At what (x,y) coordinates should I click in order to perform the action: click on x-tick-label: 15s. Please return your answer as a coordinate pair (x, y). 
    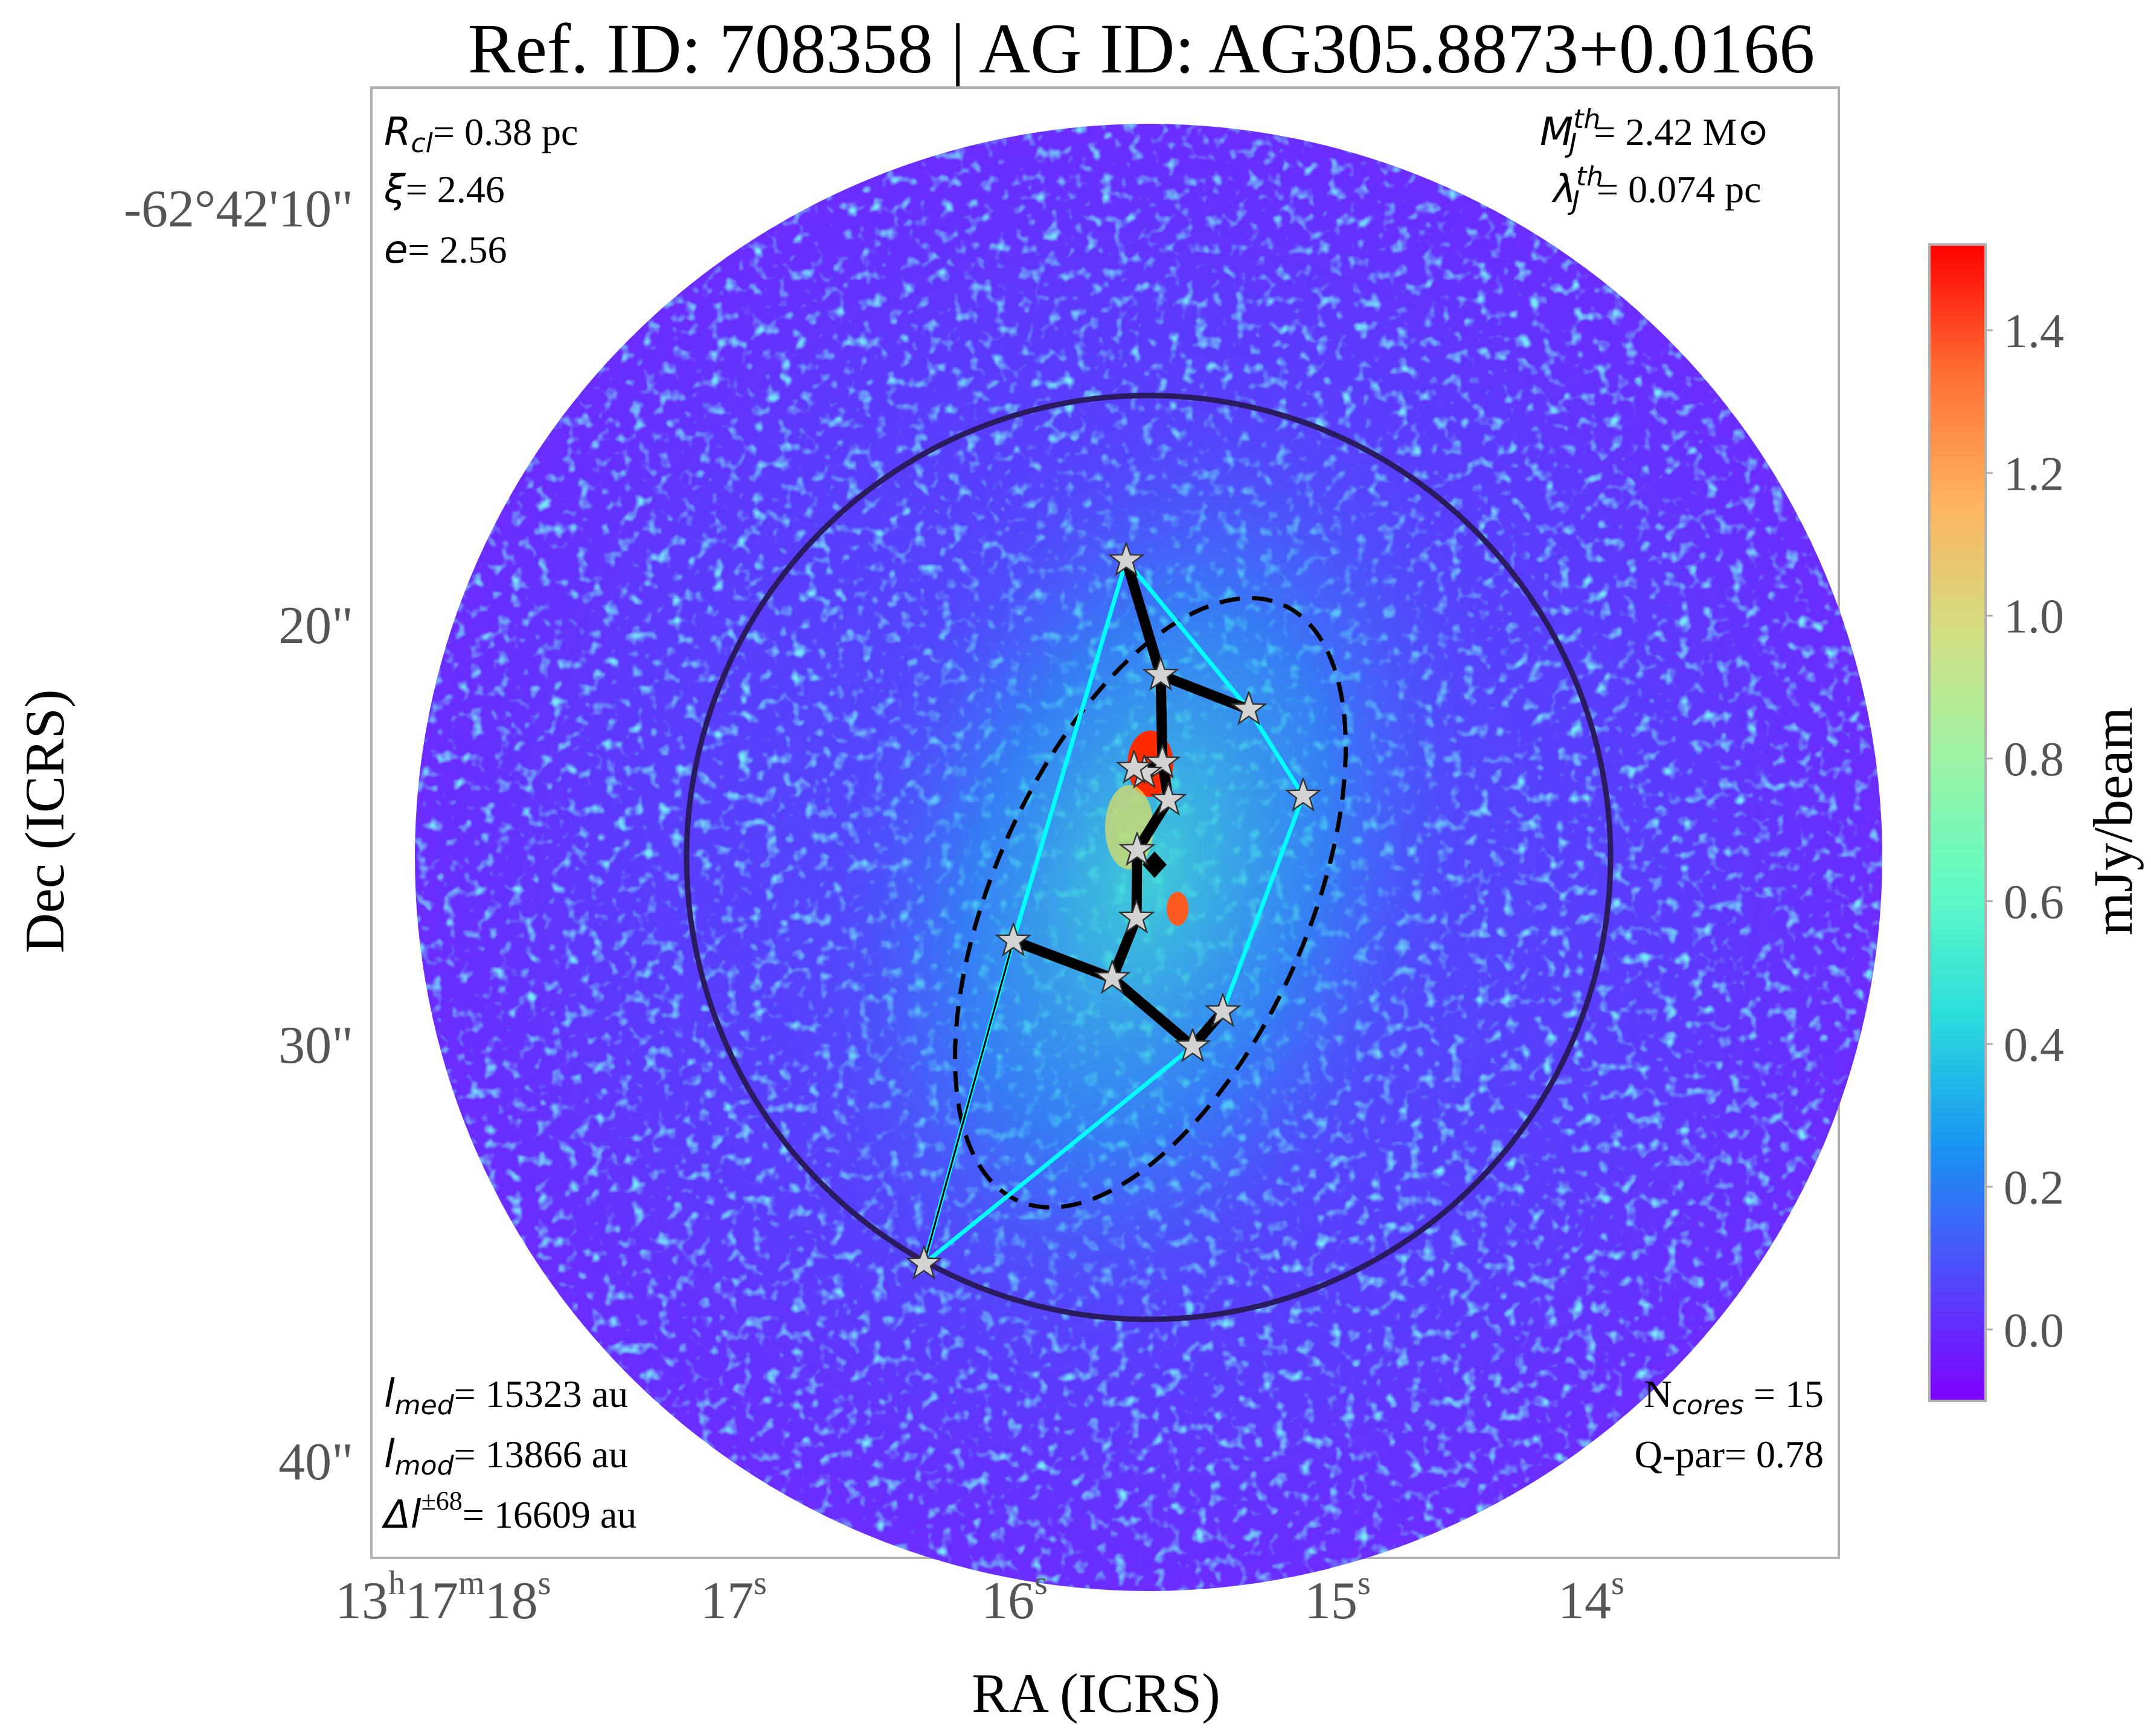
    Looking at the image, I should click on (1337, 1597).